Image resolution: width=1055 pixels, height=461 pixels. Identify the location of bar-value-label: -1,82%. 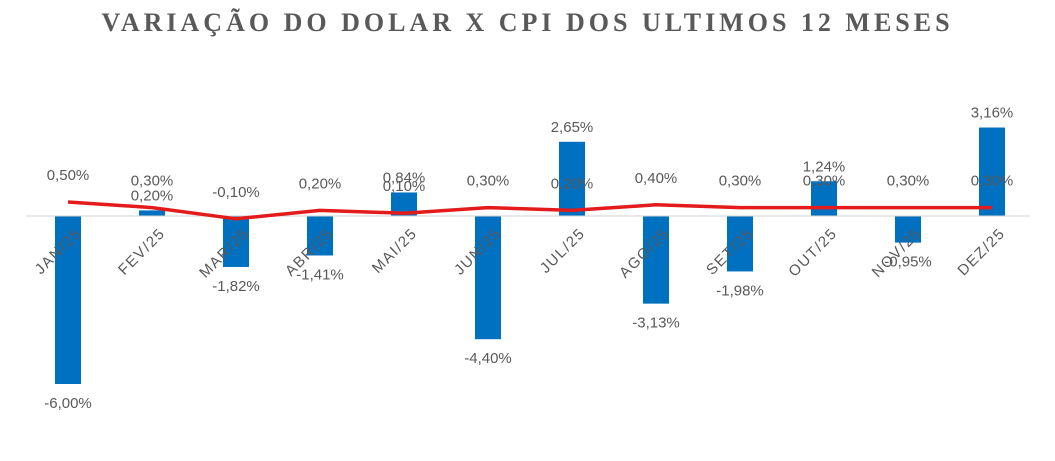
(236, 286).